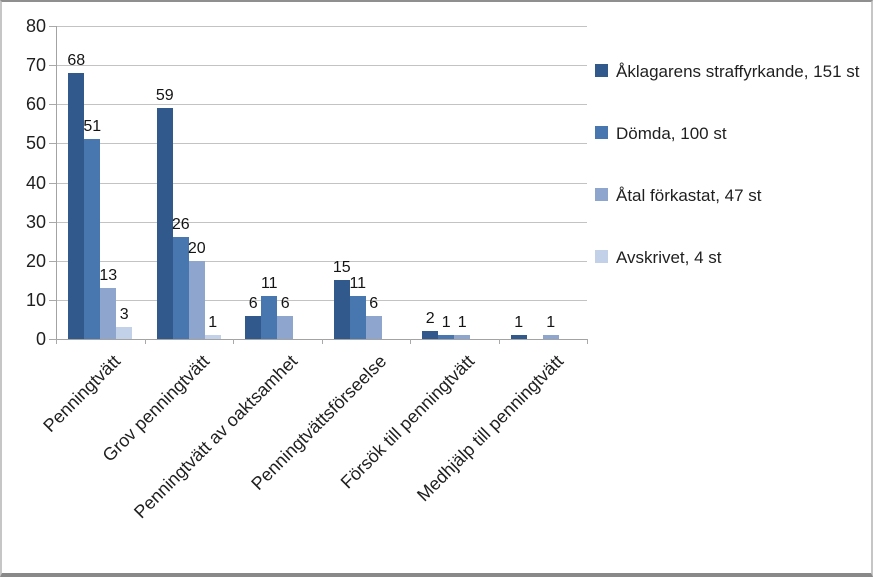 The image size is (873, 577). Describe the element at coordinates (124, 315) in the screenshot. I see `bar-value-label: 3` at that location.